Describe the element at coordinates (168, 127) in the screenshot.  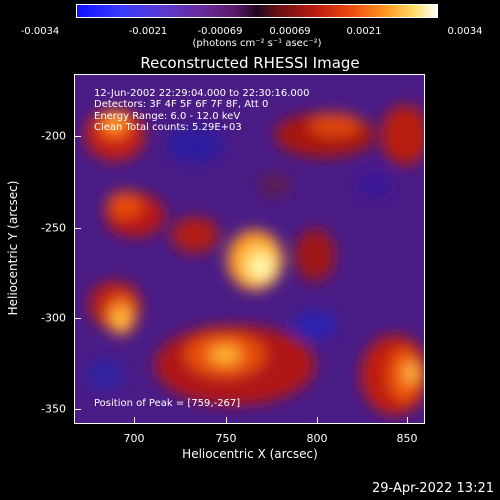
I see `info-total-counts: Clean Total counts: 5.29E+03` at that location.